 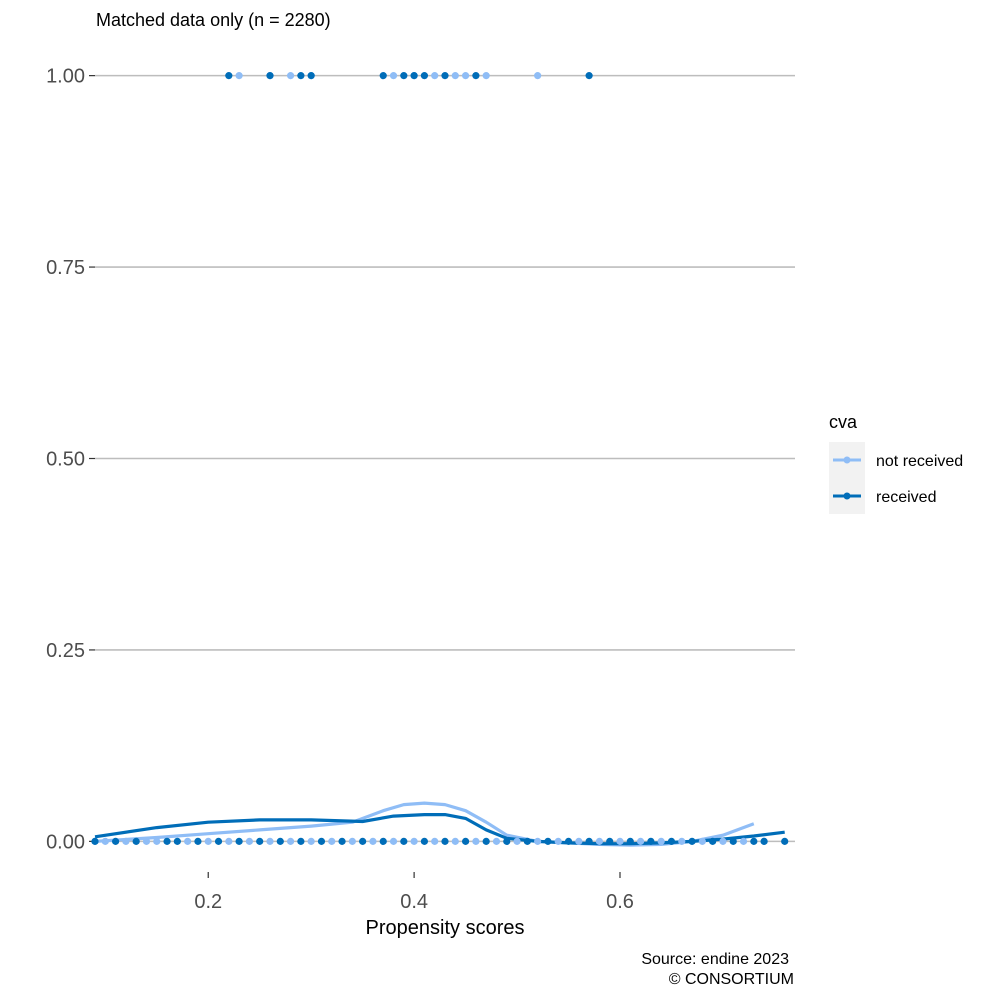 What do you see at coordinates (414, 902) in the screenshot?
I see `x-tick-label: 0.4` at bounding box center [414, 902].